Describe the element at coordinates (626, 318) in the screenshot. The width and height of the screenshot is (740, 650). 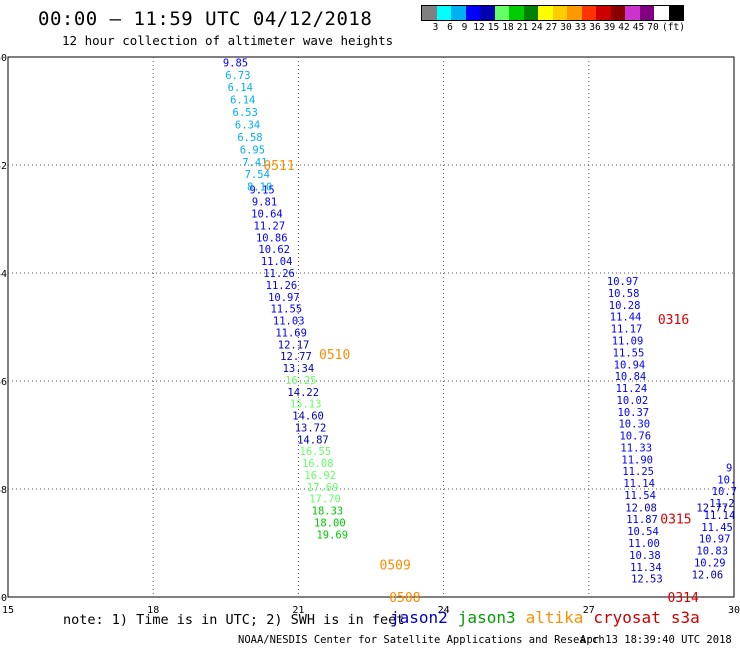
I see `wave-height-label: 11.44` at that location.